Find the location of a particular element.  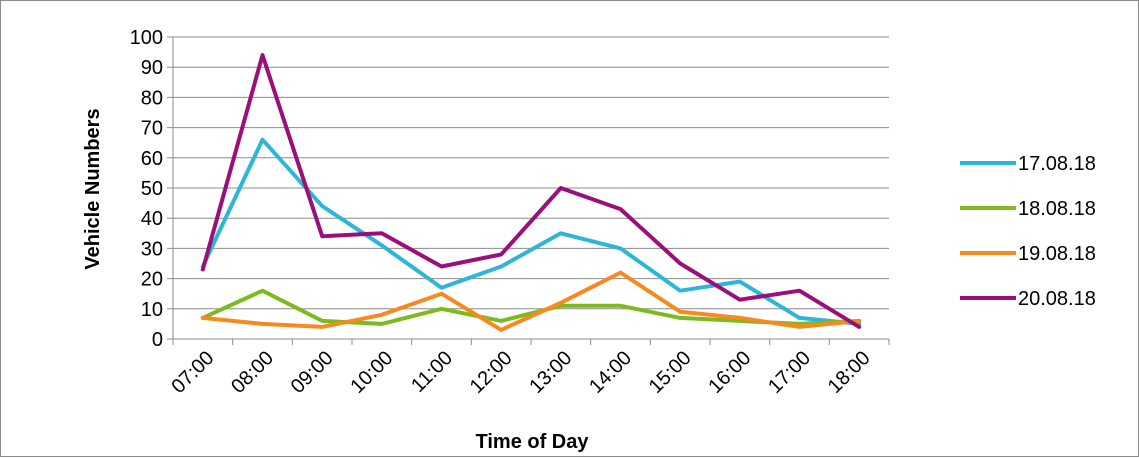

y-tick-label: 50 is located at coordinates (152, 189).